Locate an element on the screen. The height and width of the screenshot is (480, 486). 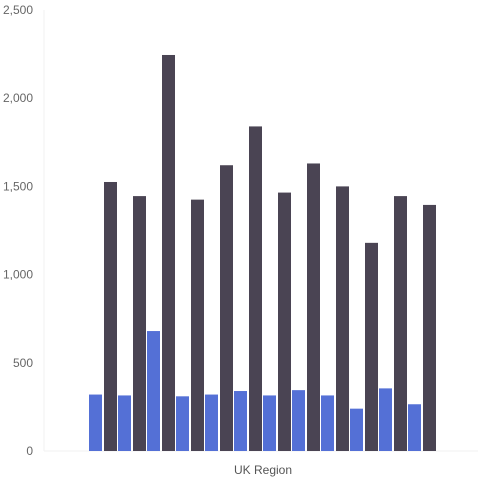
y-tick-label: 500 is located at coordinates (23, 363).